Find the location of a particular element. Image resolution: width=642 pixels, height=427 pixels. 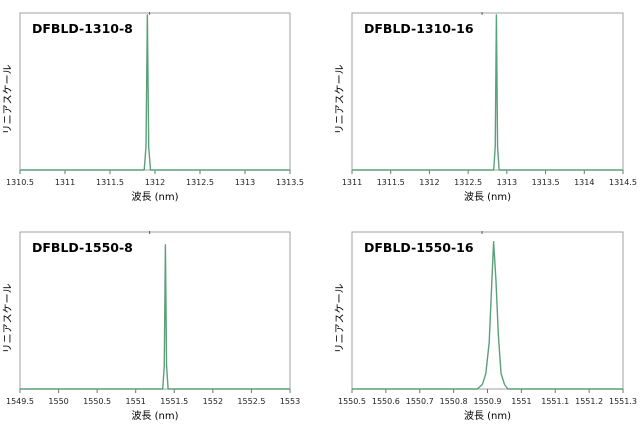

x-tick-label: 1310.5 is located at coordinates (20, 182).